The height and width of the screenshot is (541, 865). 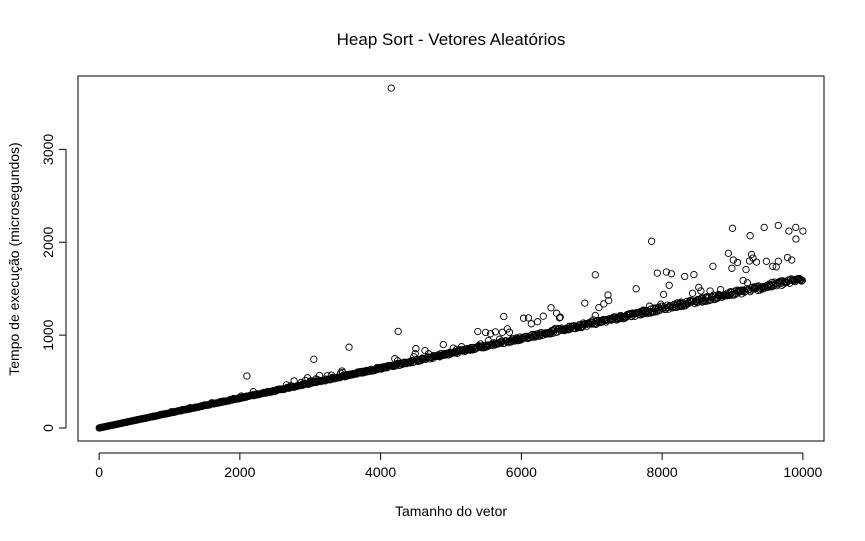 What do you see at coordinates (459, 466) in the screenshot?
I see `x-axis: 0 2000 4000 6000 8000 10000` at bounding box center [459, 466].